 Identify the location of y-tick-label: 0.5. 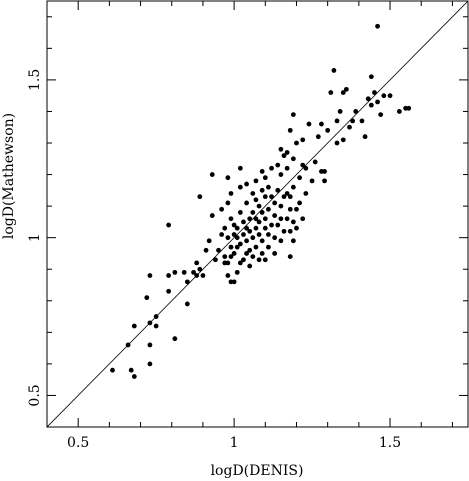
(35, 395).